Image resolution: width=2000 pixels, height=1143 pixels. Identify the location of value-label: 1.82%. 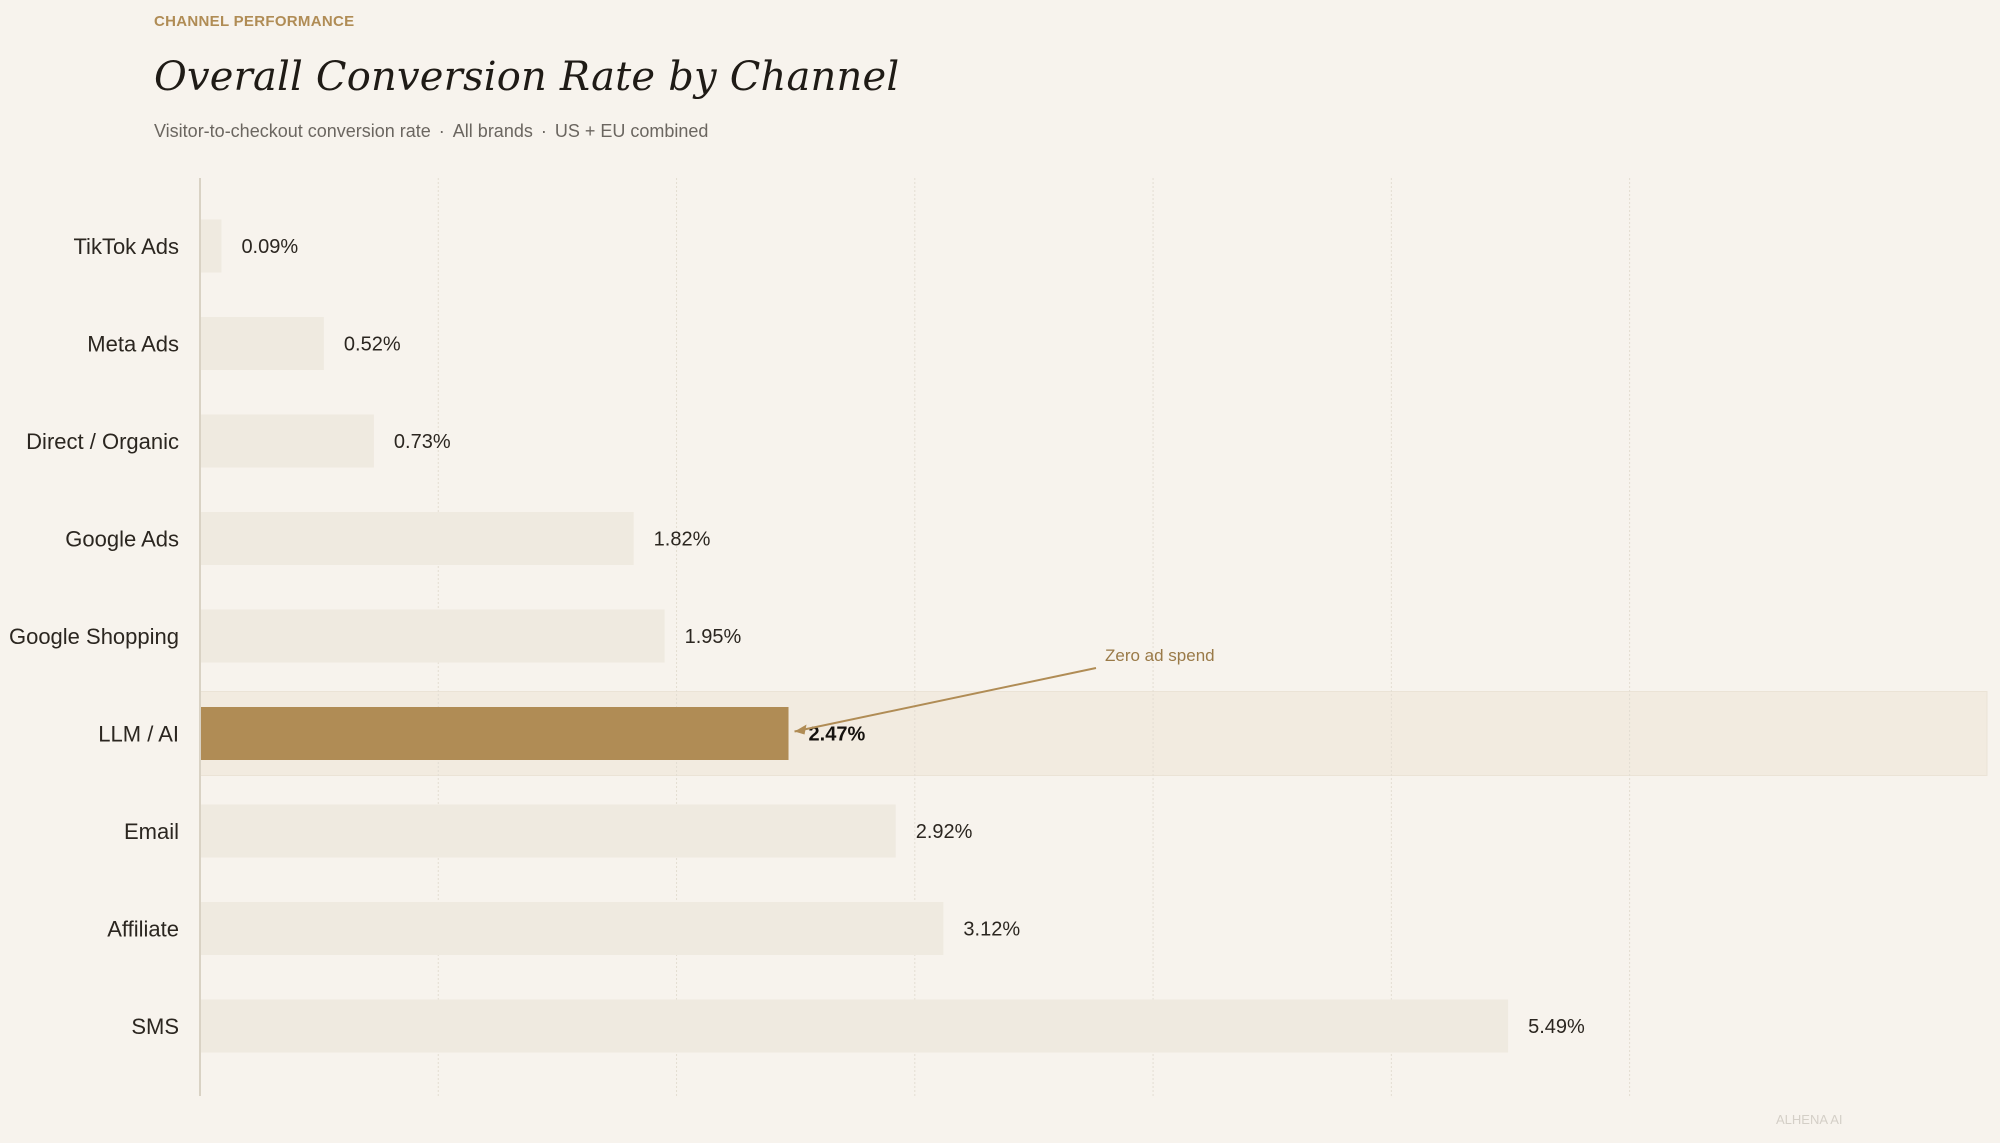
(682, 540).